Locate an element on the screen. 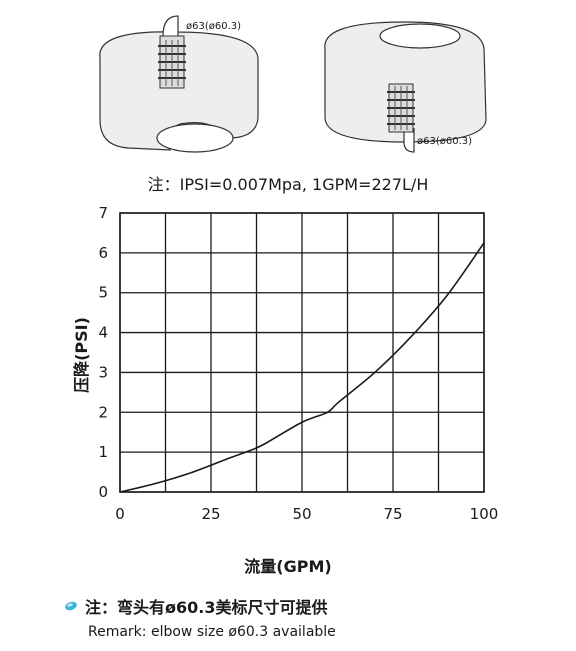  x-tick-label: 0 is located at coordinates (120, 514).